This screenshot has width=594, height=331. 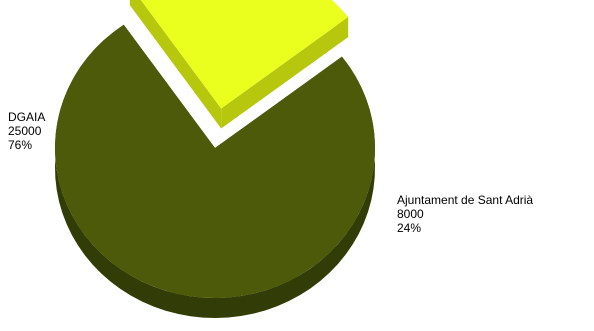 I want to click on slice-label-dgaia: DGAIA 25000 76%, so click(x=26, y=131).